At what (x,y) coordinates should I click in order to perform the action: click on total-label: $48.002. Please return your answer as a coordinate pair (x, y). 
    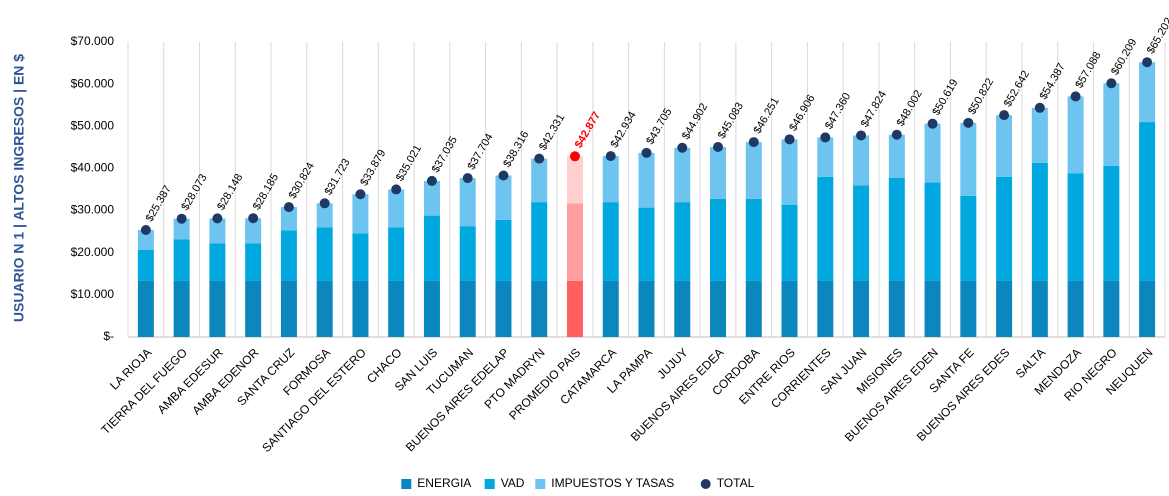
    Looking at the image, I should click on (910, 108).